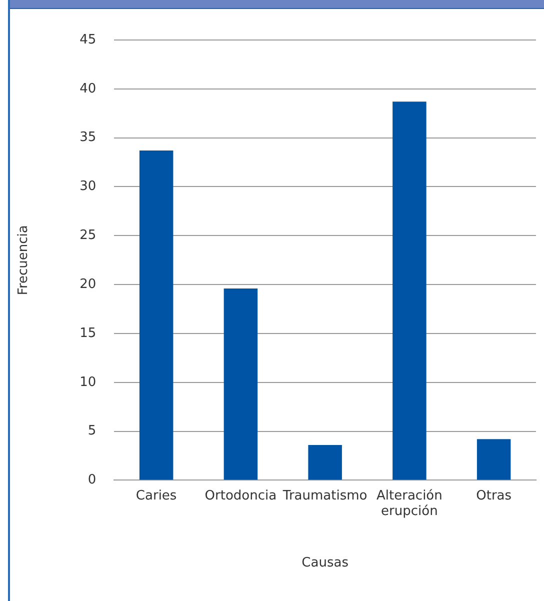 The image size is (544, 601). What do you see at coordinates (88, 88) in the screenshot?
I see `y-tick-label: 40` at bounding box center [88, 88].